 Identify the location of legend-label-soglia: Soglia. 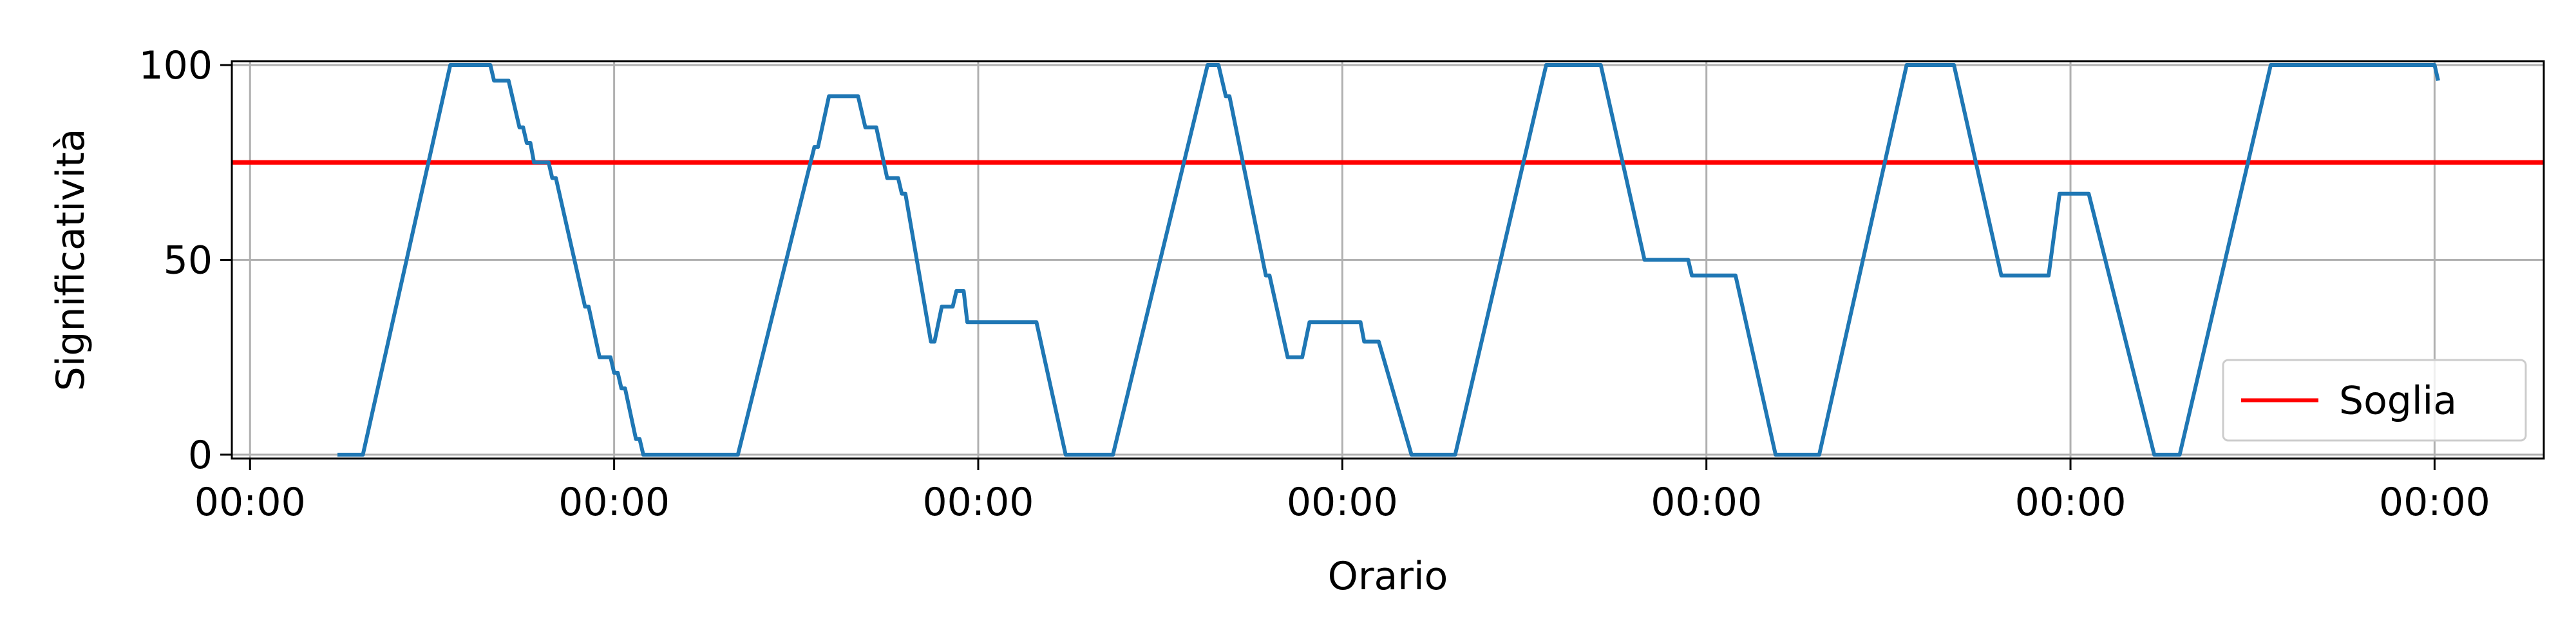
(2398, 401).